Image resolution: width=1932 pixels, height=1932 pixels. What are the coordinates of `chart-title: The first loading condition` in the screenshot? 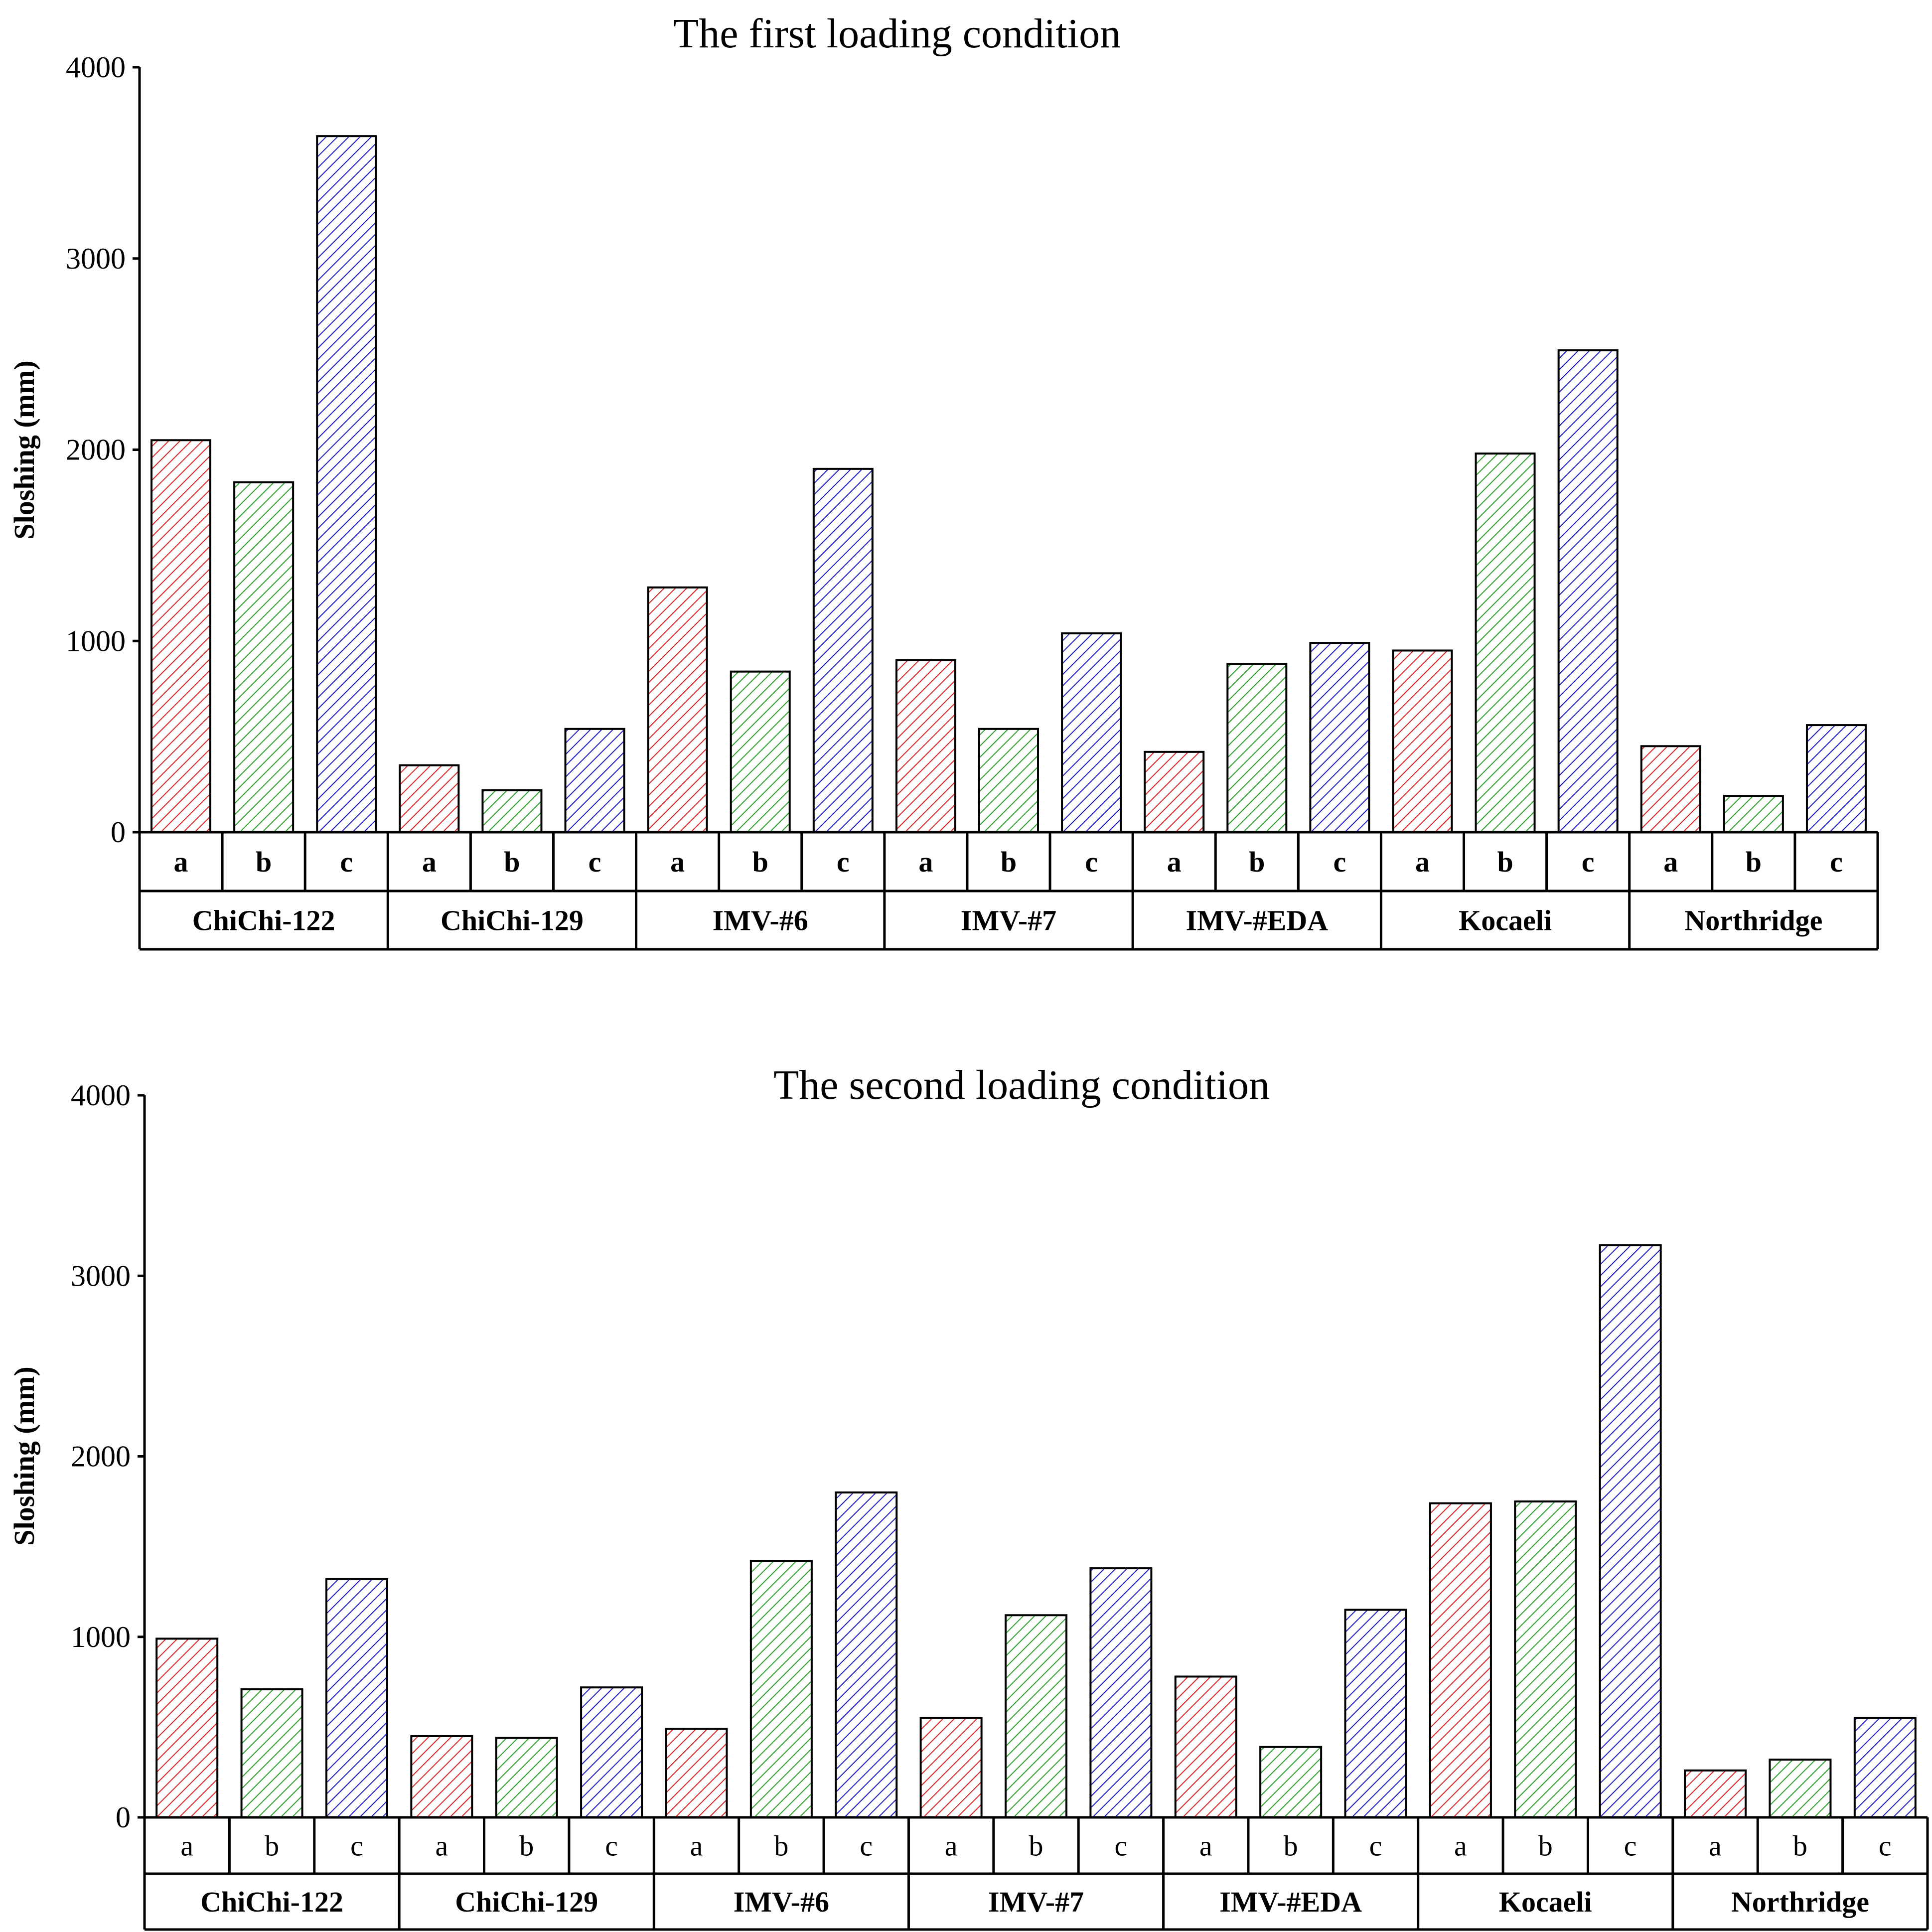 It's located at (897, 34).